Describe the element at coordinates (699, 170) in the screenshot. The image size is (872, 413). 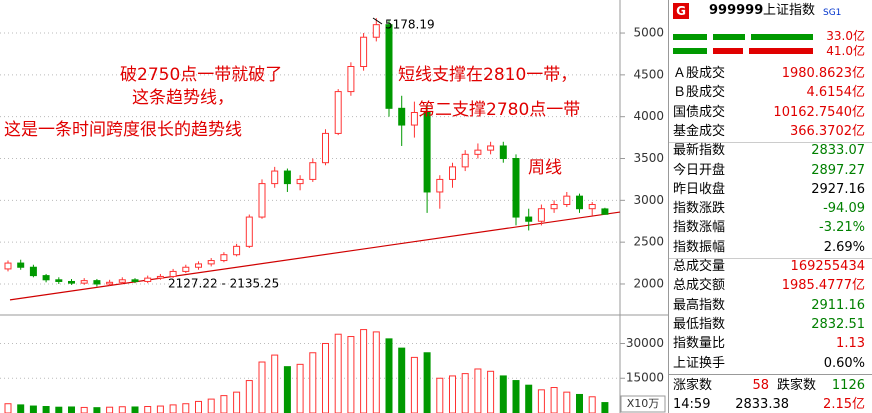
I see `row-label: 今日开盘` at that location.